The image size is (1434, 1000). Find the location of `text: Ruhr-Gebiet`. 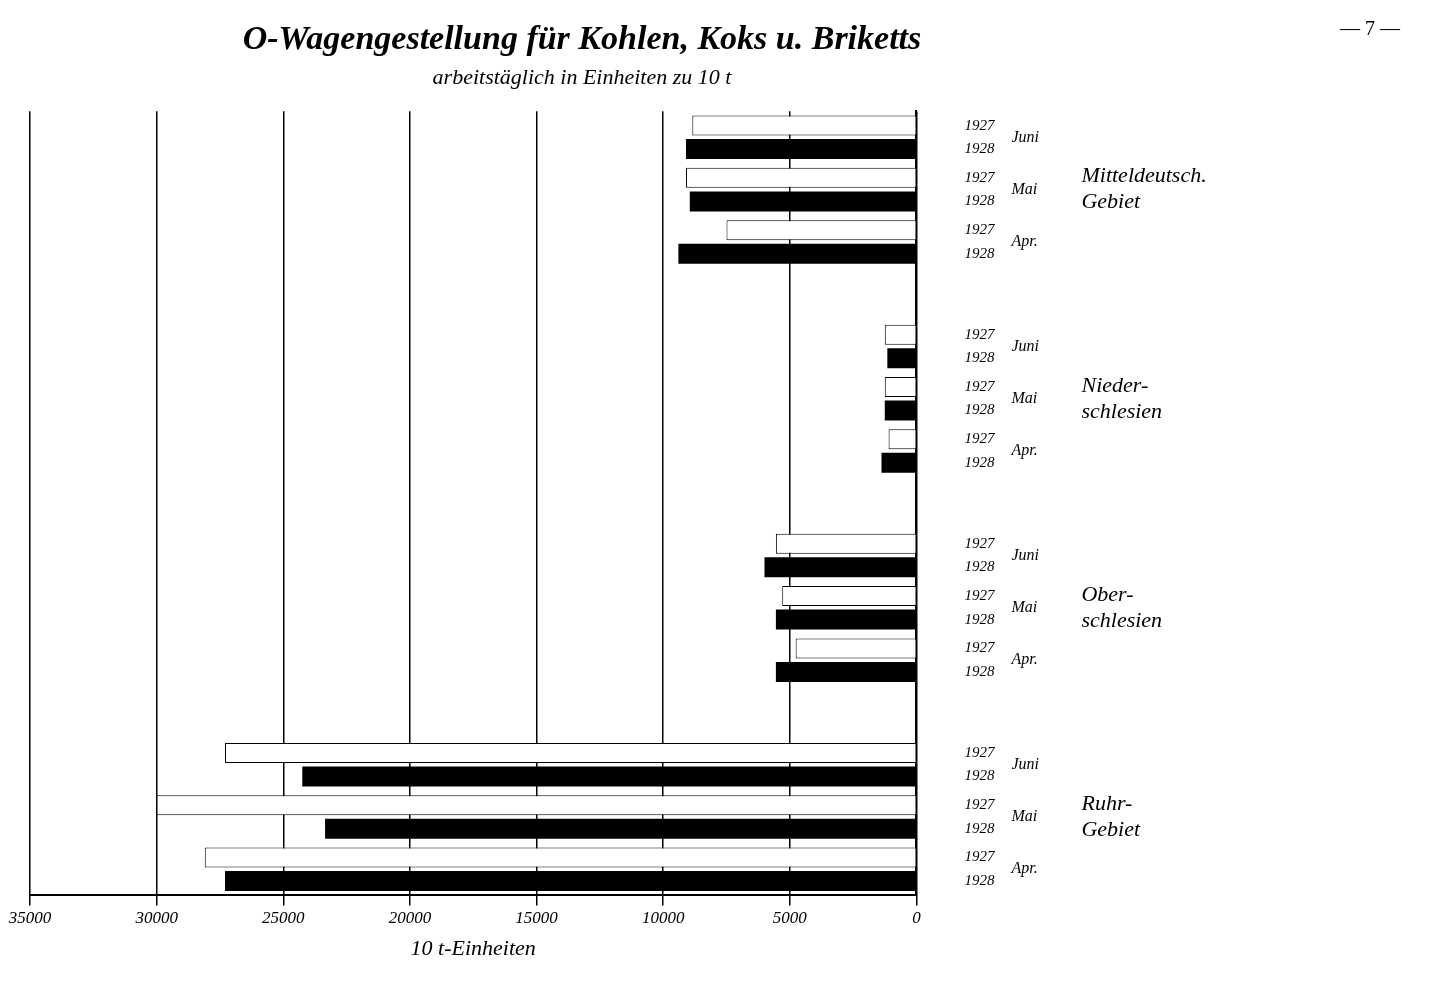

text: Ruhr-Gebiet is located at coordinates (1110, 815).